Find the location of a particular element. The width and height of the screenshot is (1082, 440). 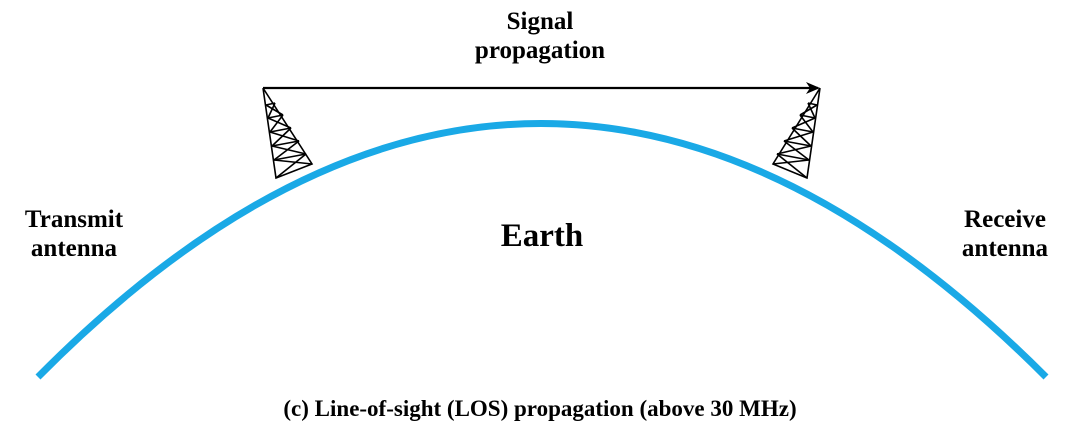

signal-propagation-label: Signal propagation is located at coordinates (540, 37).